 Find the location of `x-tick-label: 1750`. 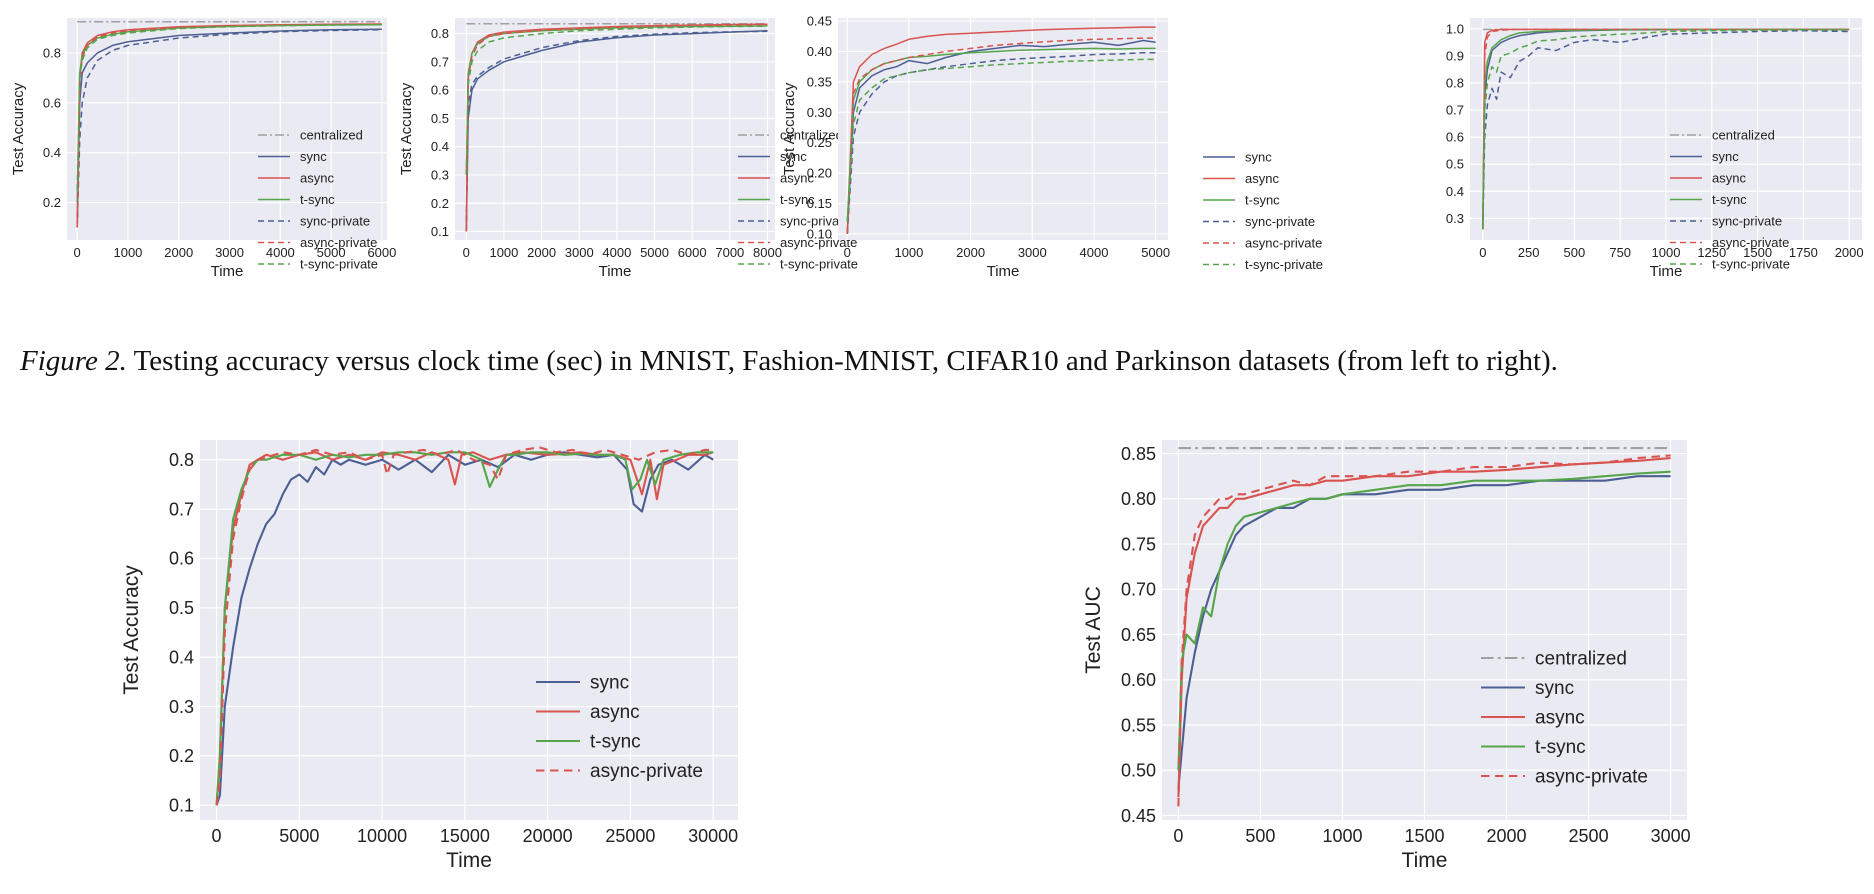

x-tick-label: 1750 is located at coordinates (1803, 252).